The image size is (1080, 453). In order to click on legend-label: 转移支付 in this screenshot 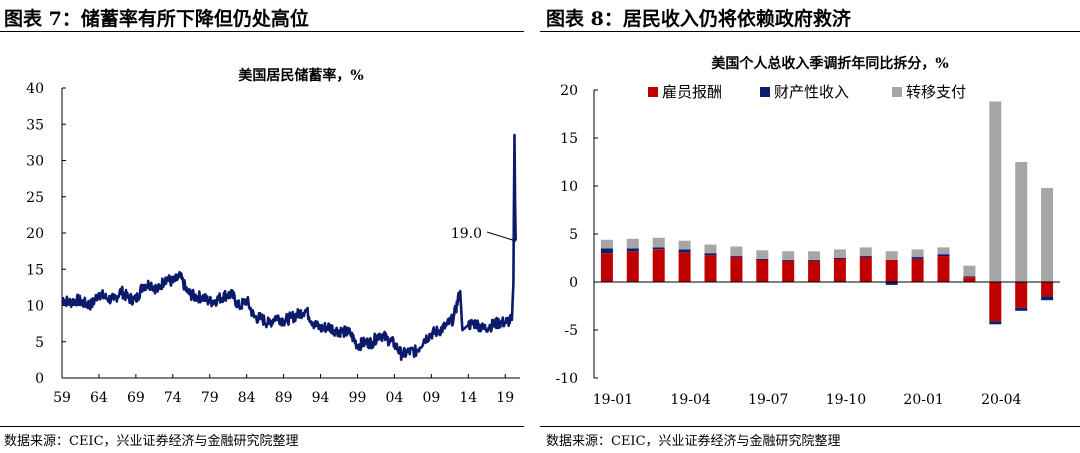, I will do `click(936, 92)`.